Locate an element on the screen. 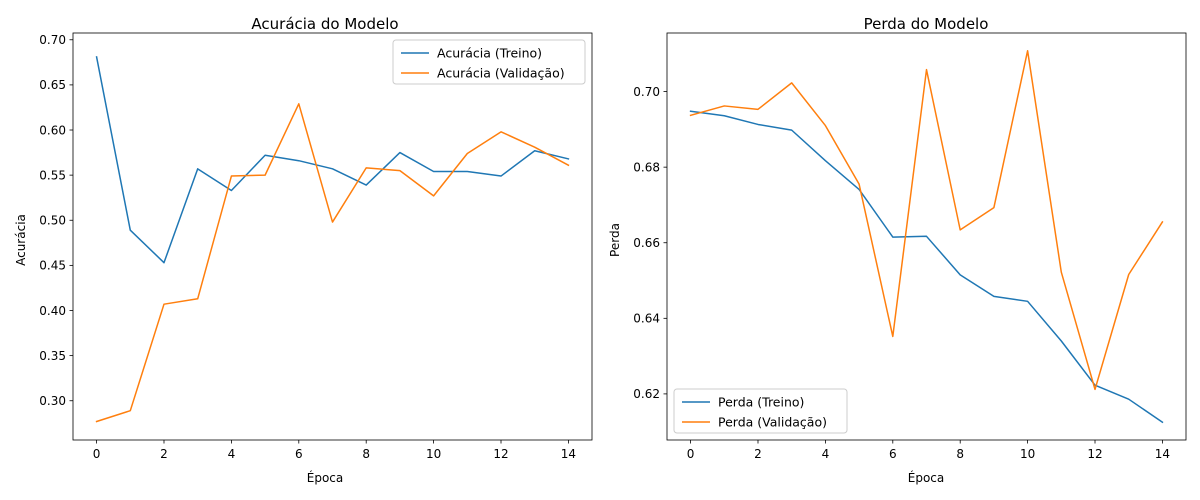 The image size is (1200, 500). chart-title: Acurácia do Modelo is located at coordinates (324, 24).